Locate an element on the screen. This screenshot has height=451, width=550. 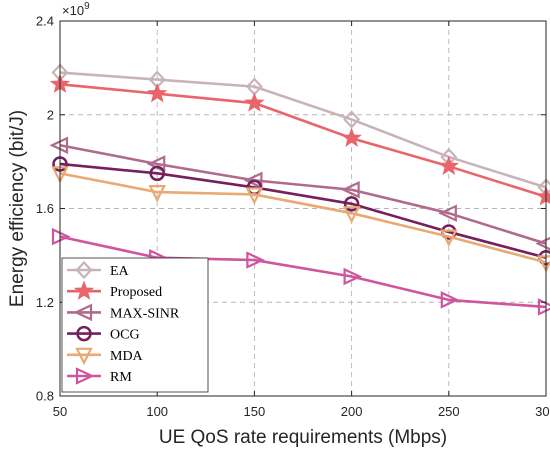
x-tick-label: 200 is located at coordinates (352, 411).